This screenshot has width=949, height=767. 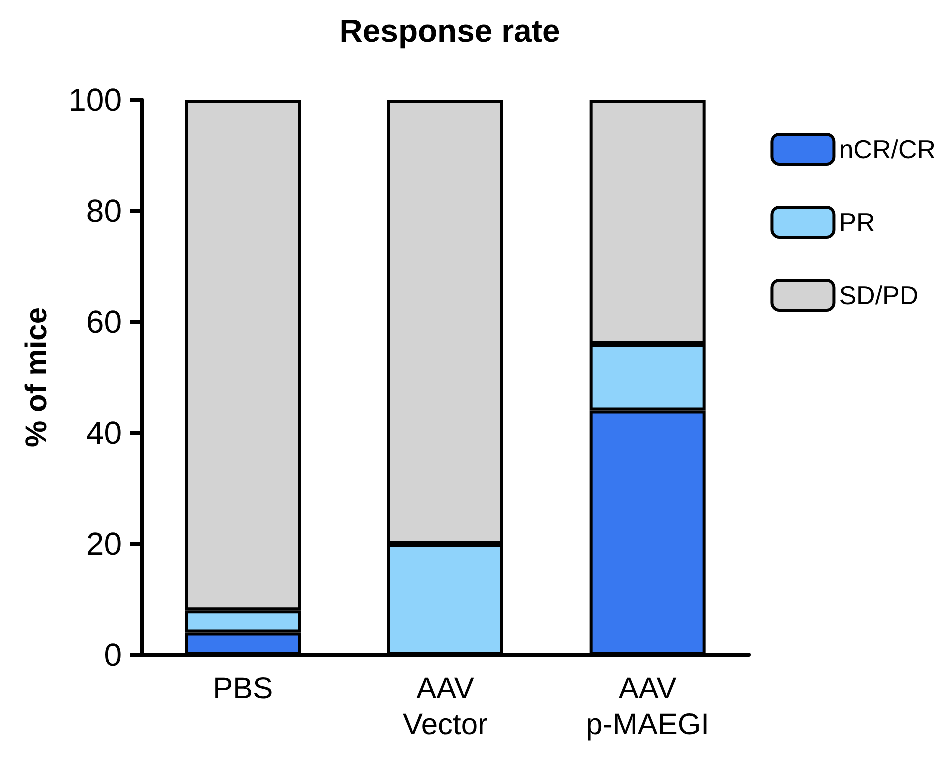 I want to click on y-tick-label: 80, so click(x=104, y=211).